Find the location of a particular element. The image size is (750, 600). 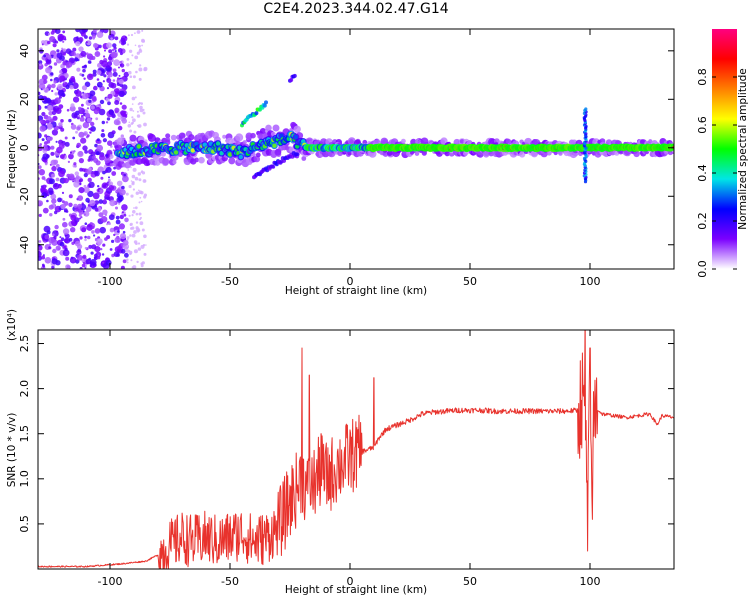

colorbar-tick-label: 0.8 is located at coordinates (702, 77).